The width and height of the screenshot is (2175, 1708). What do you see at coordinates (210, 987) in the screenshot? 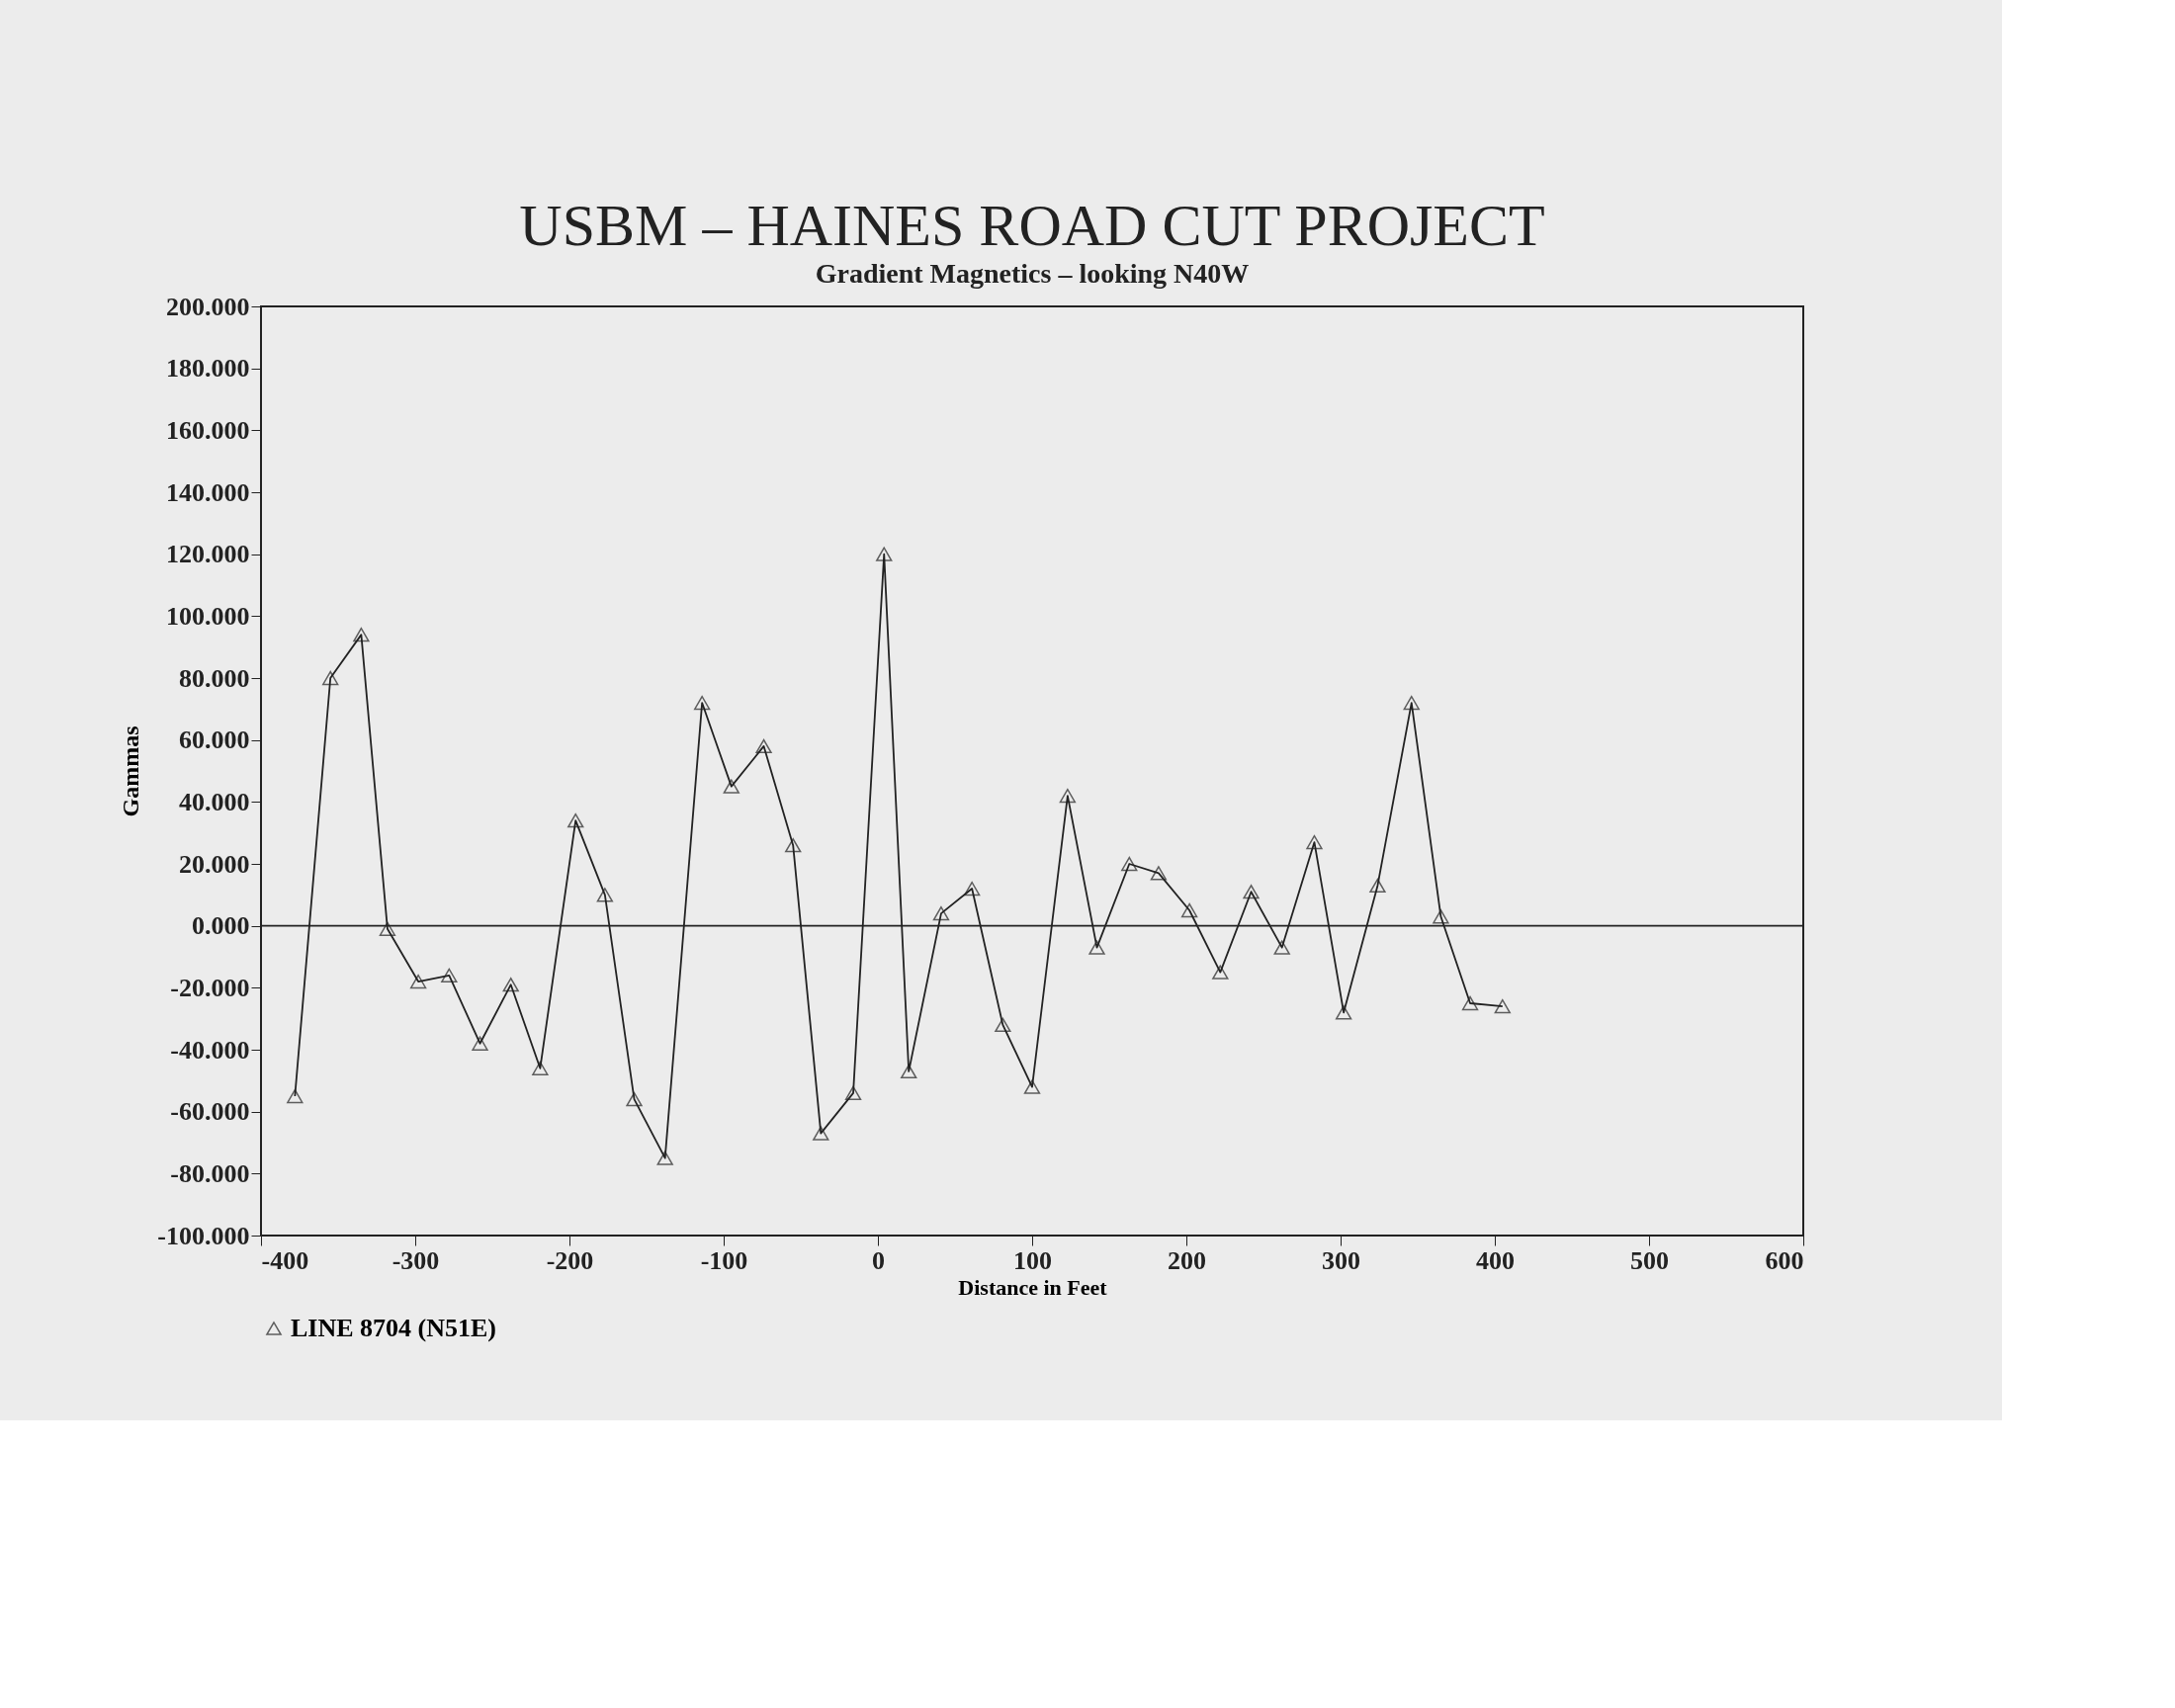
I see `y-tick-label: -20.000` at bounding box center [210, 987].